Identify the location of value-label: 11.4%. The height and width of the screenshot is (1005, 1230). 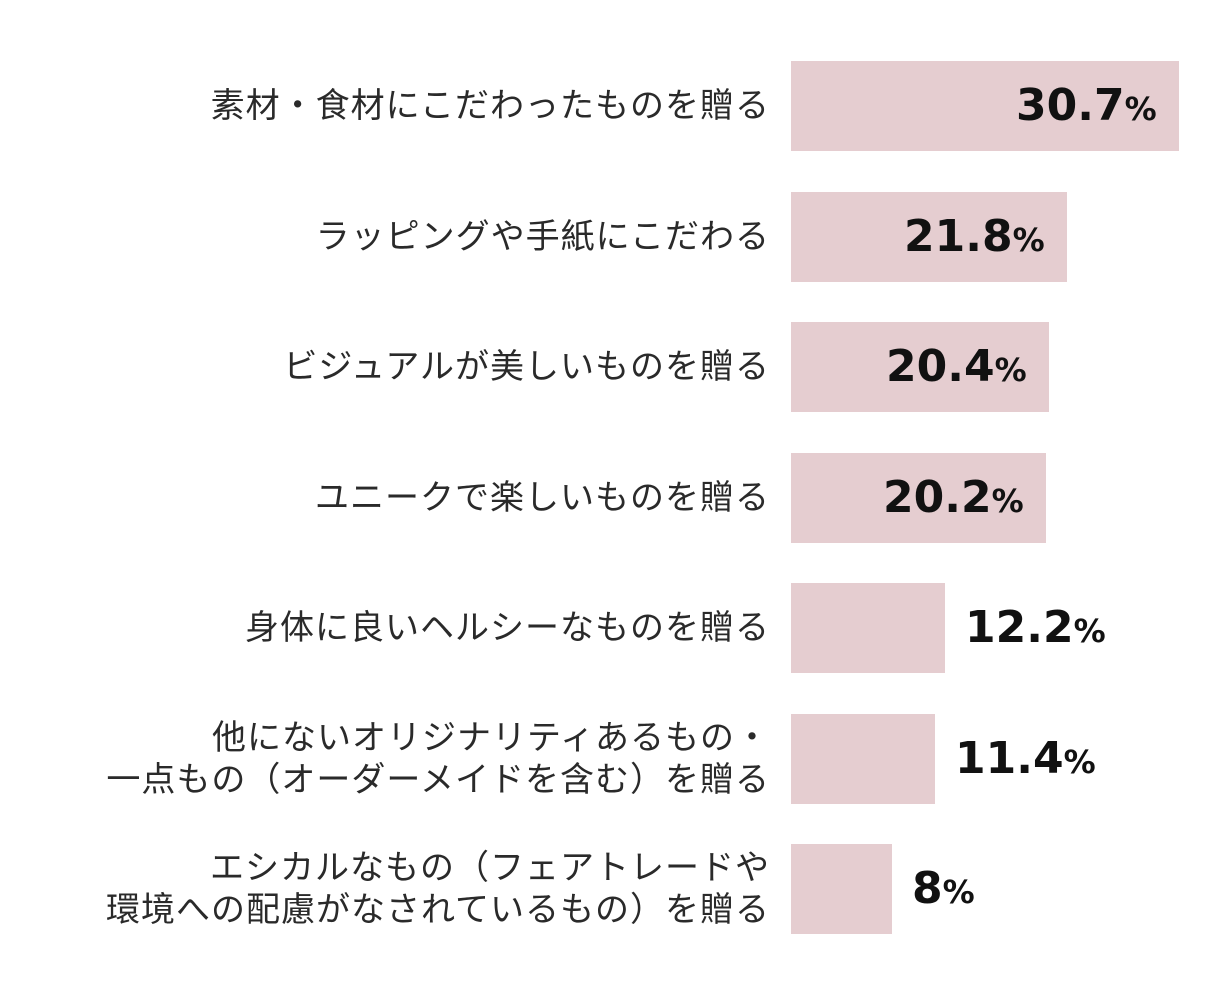
(1025, 759).